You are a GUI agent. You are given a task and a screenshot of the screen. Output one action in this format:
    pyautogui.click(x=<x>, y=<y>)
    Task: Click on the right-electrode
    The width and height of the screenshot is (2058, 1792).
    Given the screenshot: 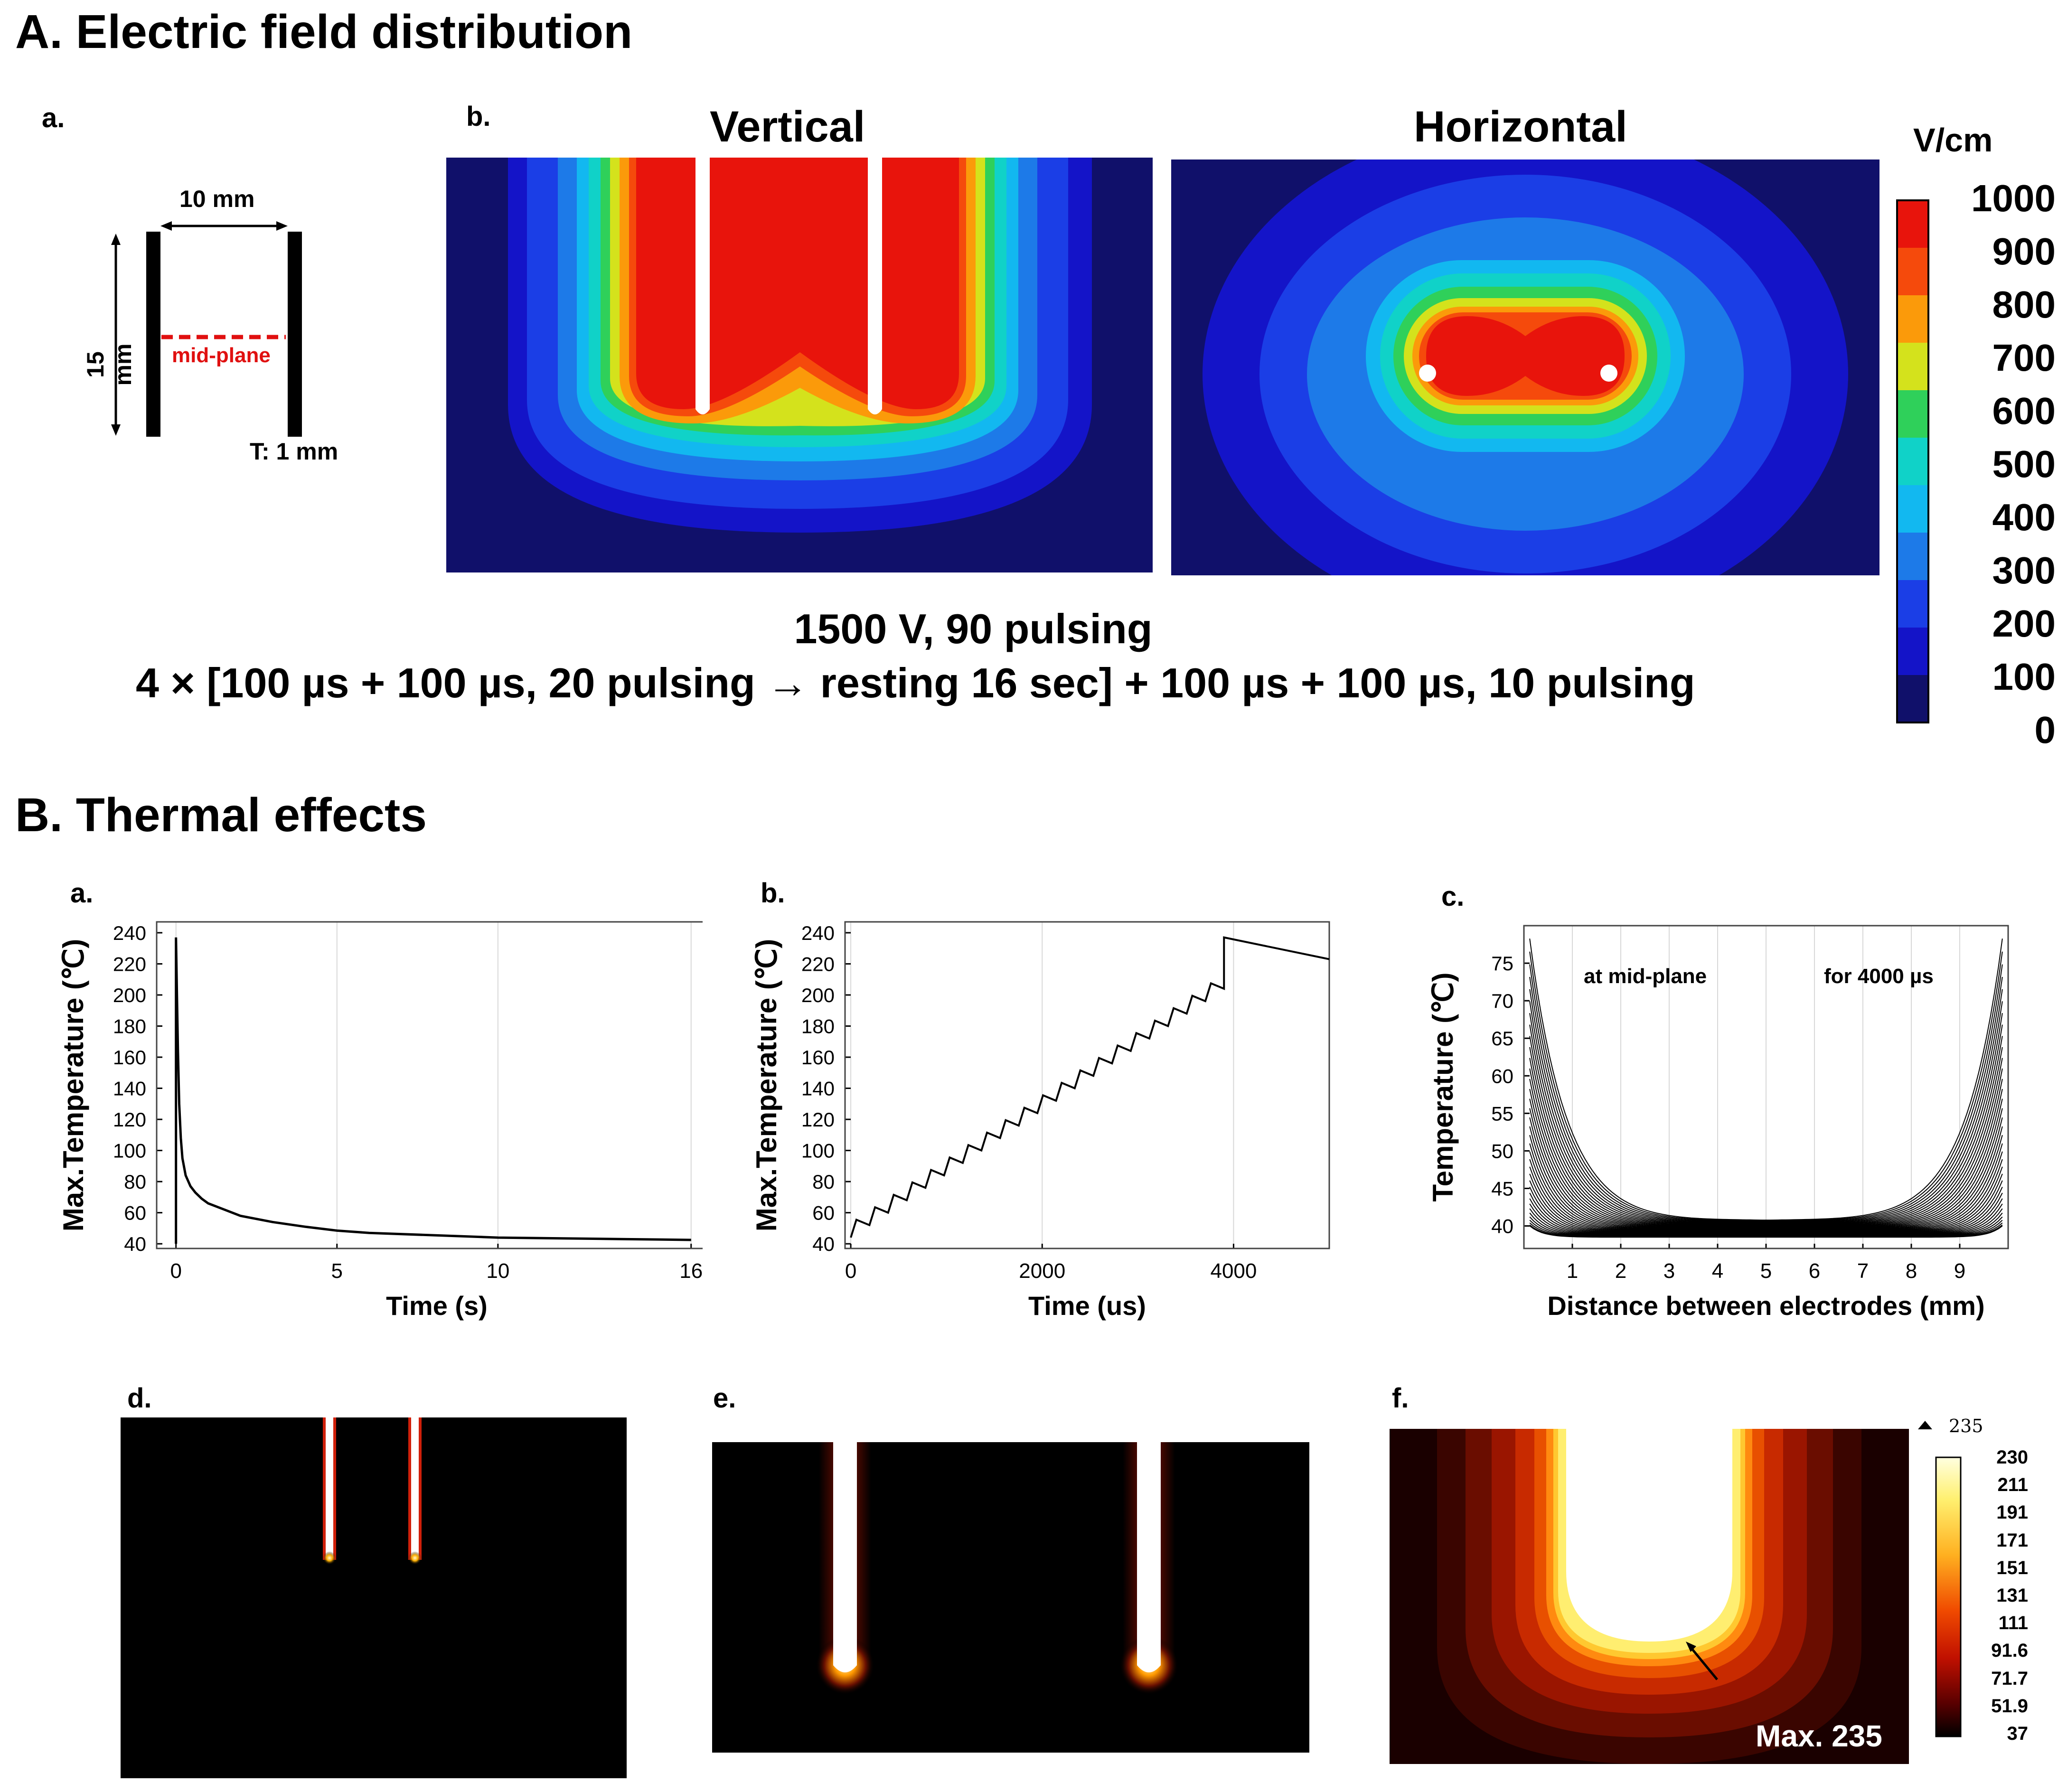 What is the action you would take?
    pyautogui.click(x=295, y=335)
    